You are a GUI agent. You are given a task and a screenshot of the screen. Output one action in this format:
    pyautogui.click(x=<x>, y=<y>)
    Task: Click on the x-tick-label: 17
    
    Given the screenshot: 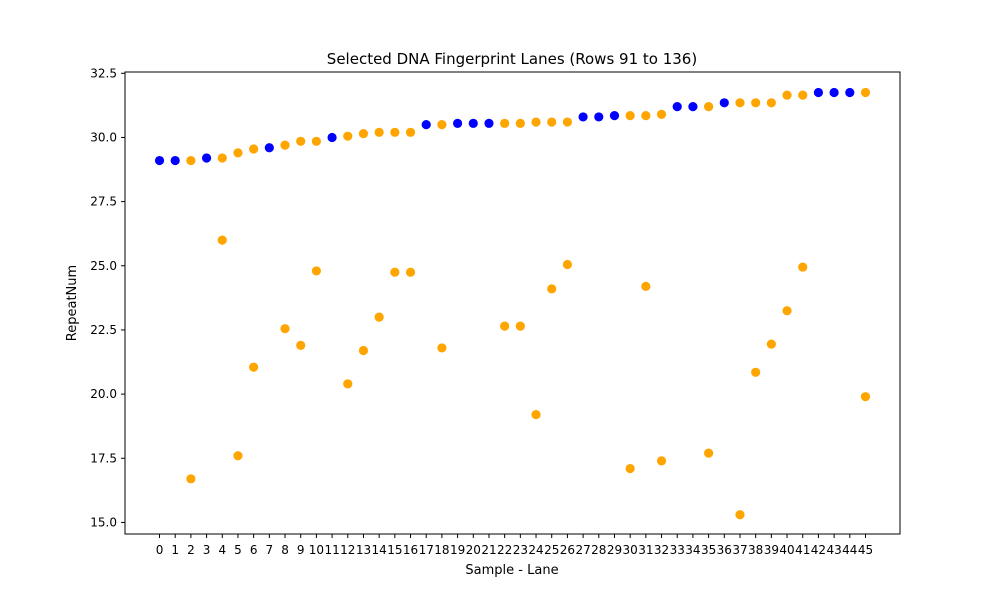 What is the action you would take?
    pyautogui.click(x=426, y=550)
    